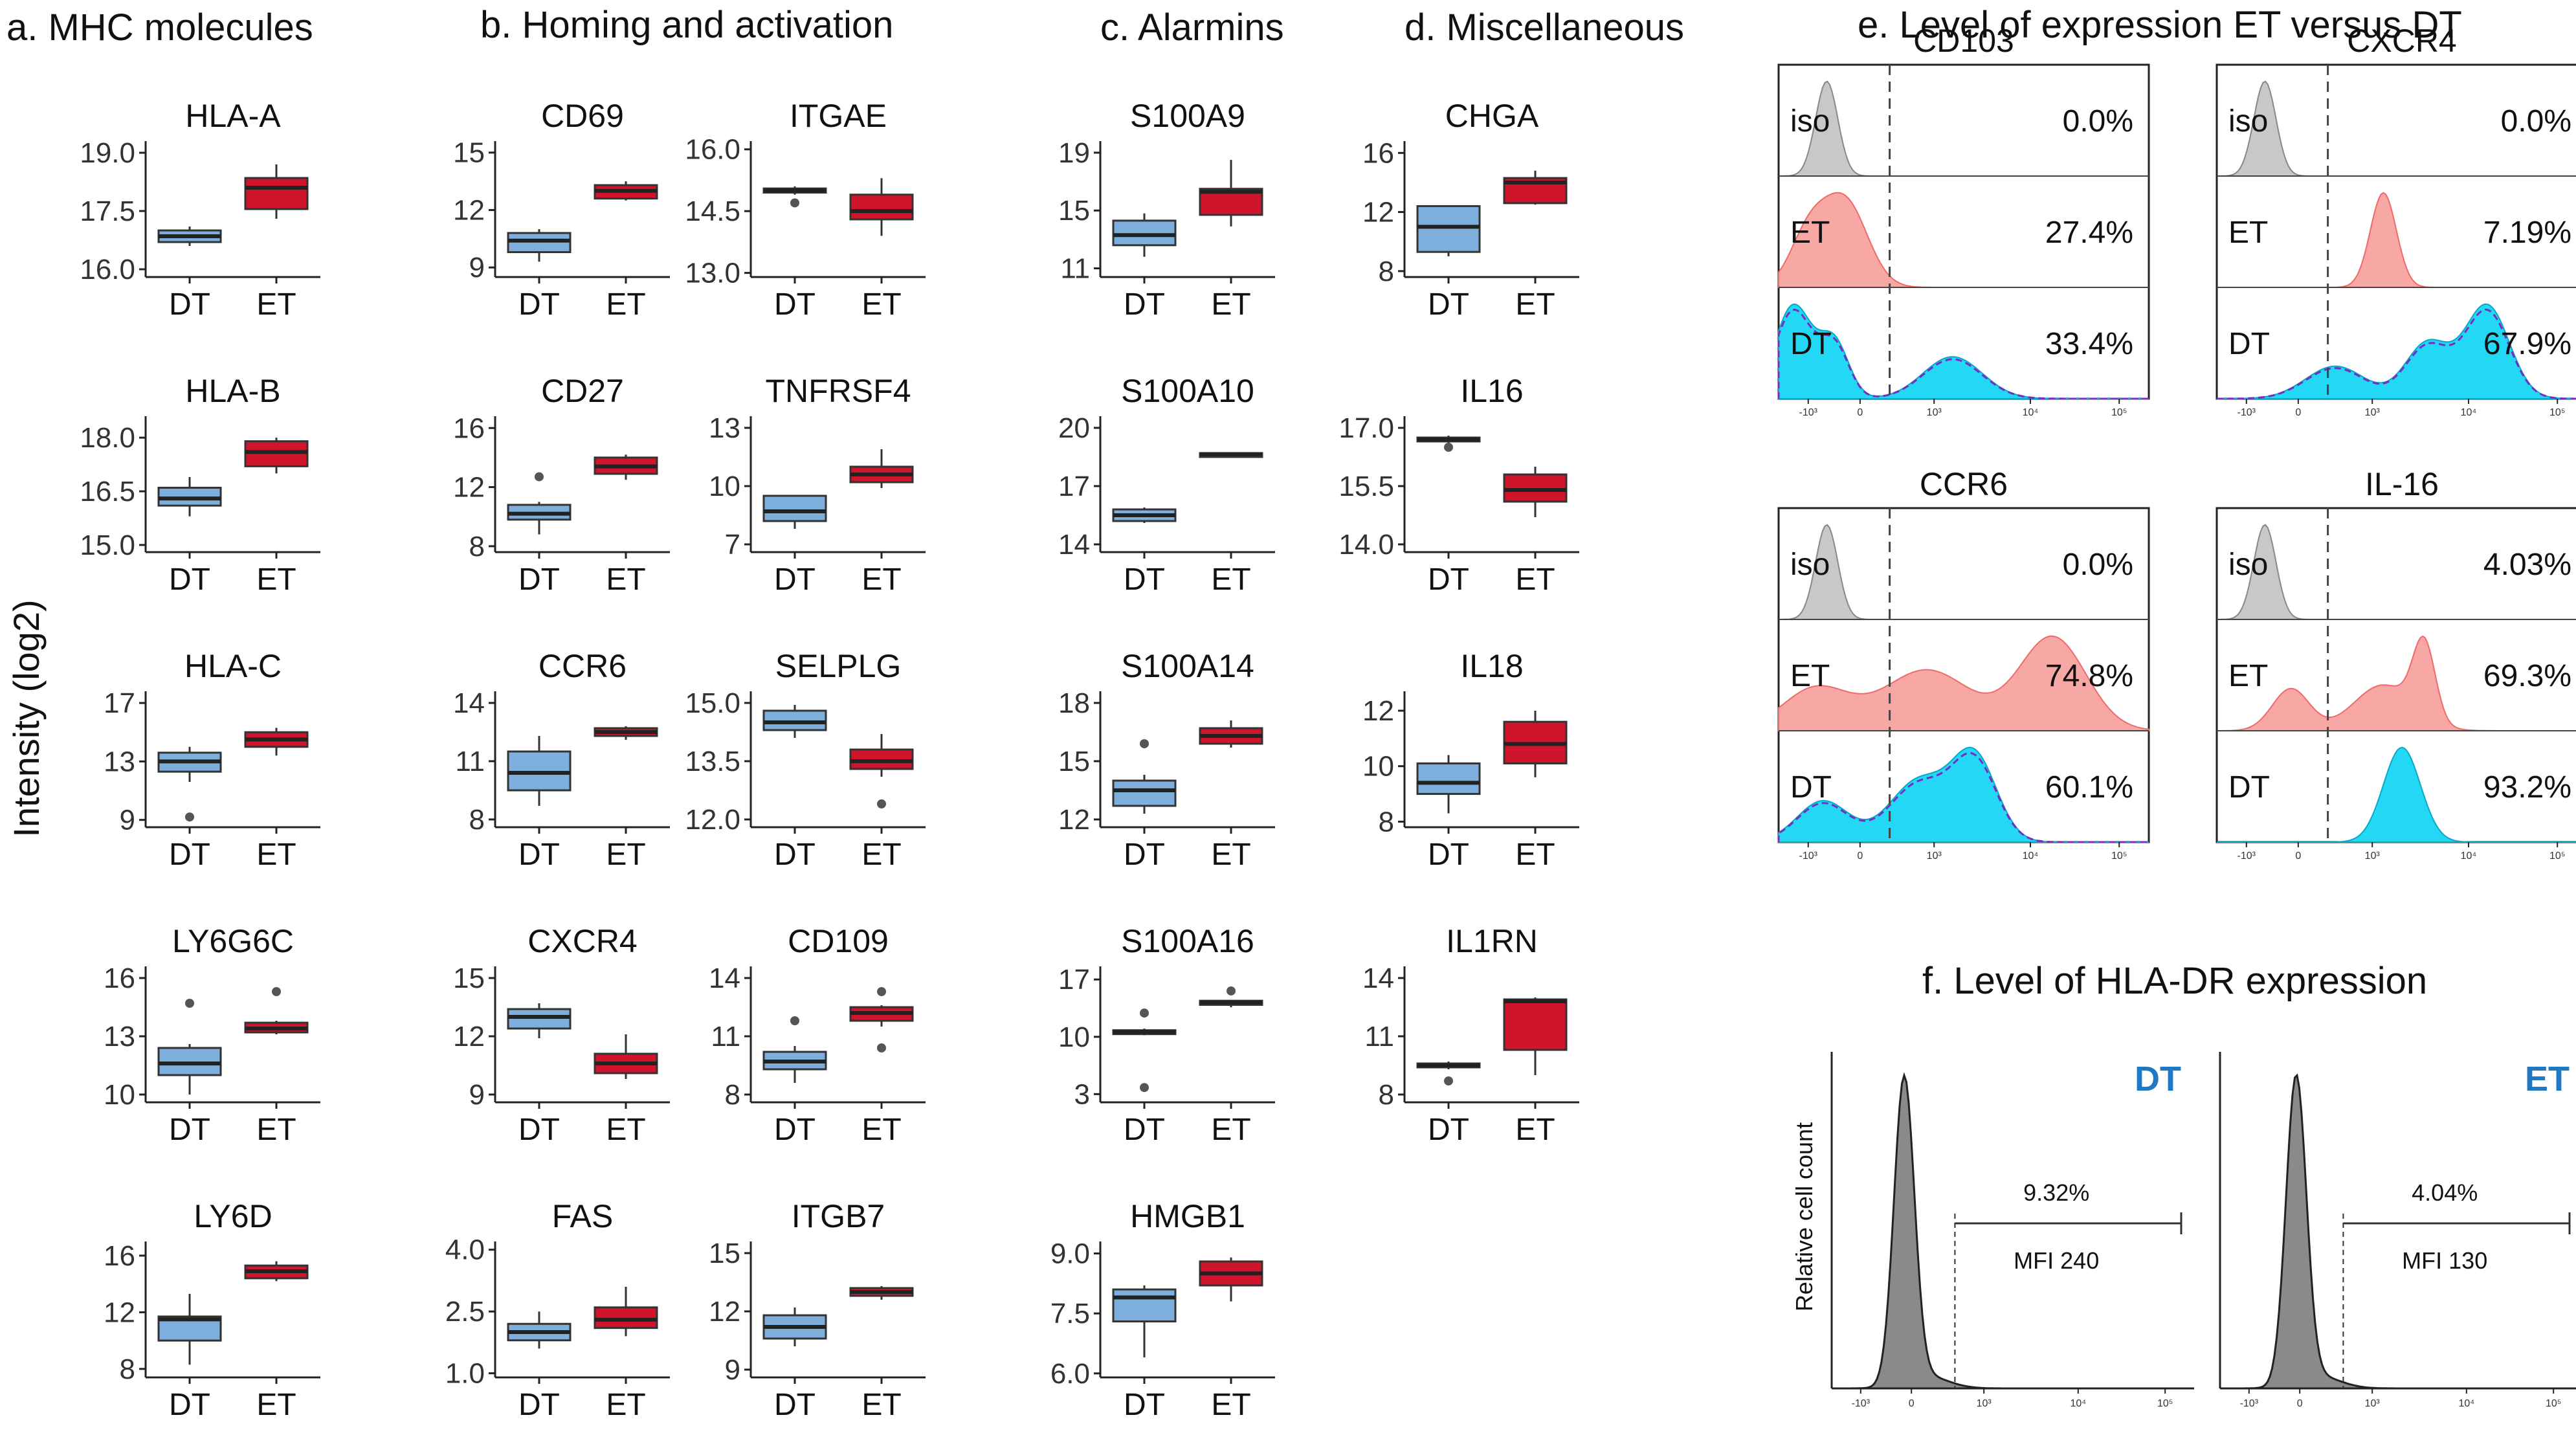  What do you see at coordinates (1074, 545) in the screenshot?
I see `y-tick-label: 14` at bounding box center [1074, 545].